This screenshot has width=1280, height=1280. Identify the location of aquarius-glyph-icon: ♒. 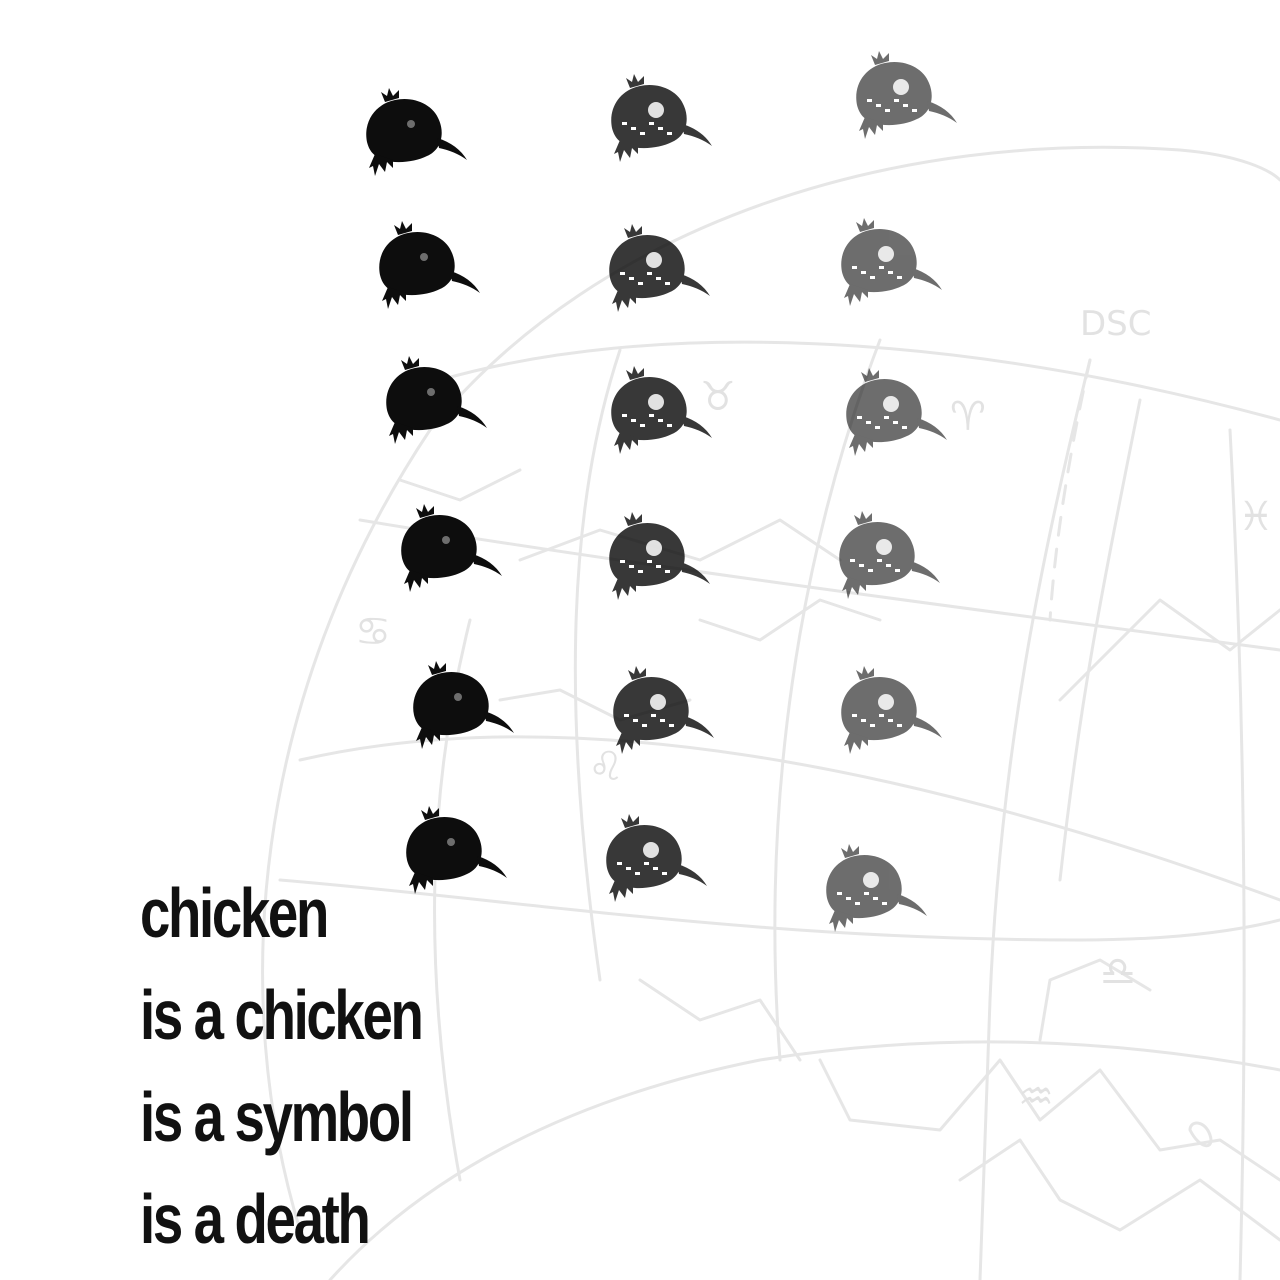
(1036, 1097).